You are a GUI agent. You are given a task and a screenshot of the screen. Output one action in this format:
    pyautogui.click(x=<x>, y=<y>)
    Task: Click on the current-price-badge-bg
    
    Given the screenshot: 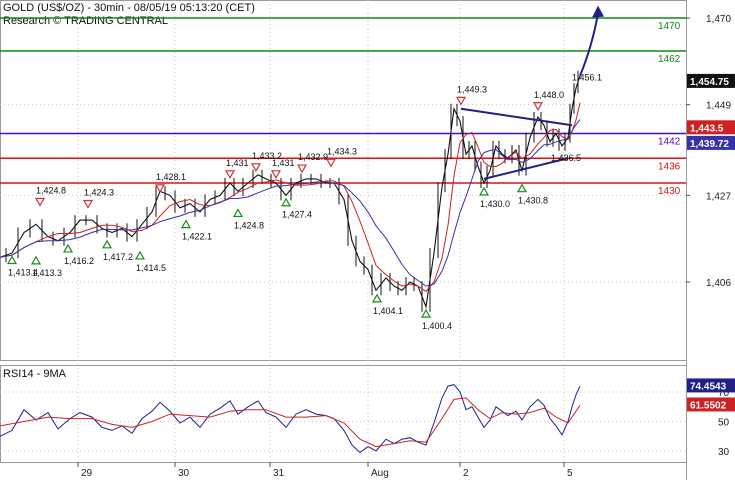 What is the action you would take?
    pyautogui.click(x=711, y=80)
    